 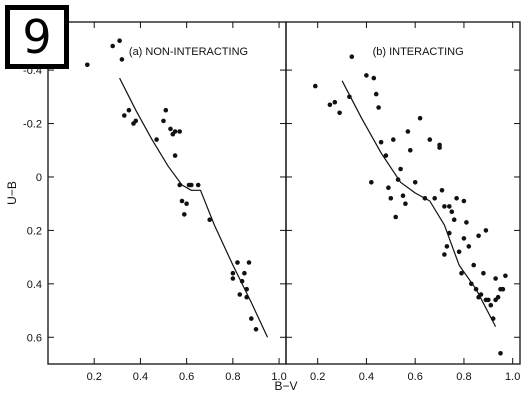 What do you see at coordinates (366, 377) in the screenshot?
I see `x-tick-label: 0.4` at bounding box center [366, 377].